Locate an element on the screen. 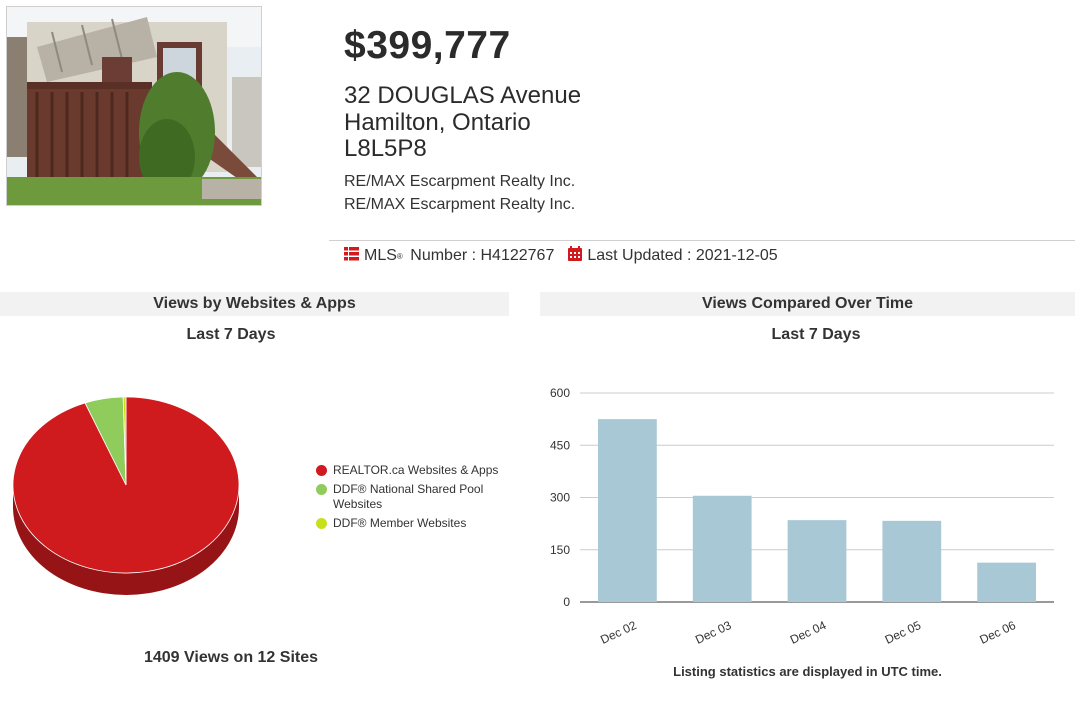  x-tick-label-3: Dec 05 is located at coordinates (903, 632).